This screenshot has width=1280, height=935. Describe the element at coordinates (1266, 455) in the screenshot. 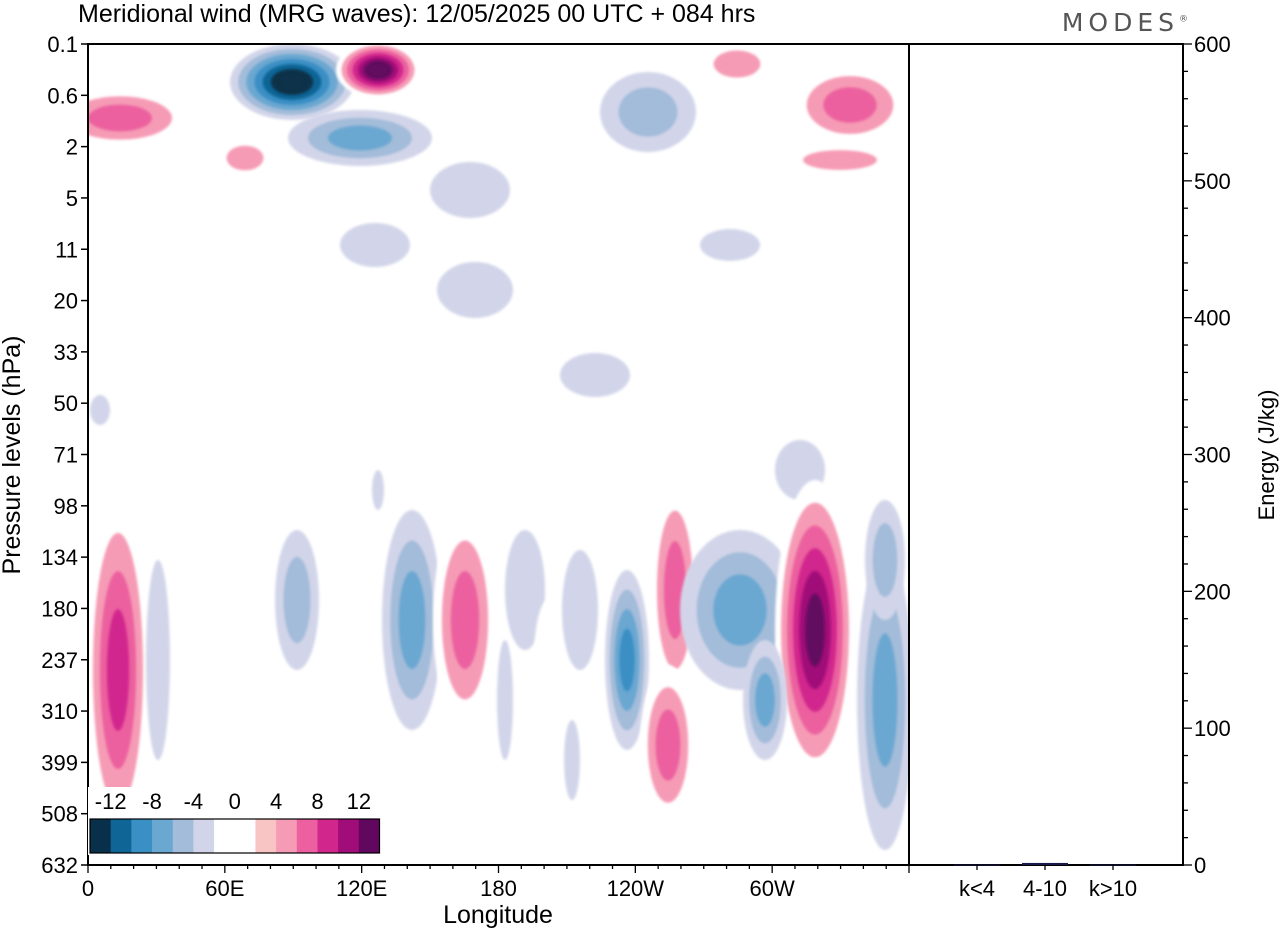

I see `energy-axis-label: Energy (J/kg)` at that location.